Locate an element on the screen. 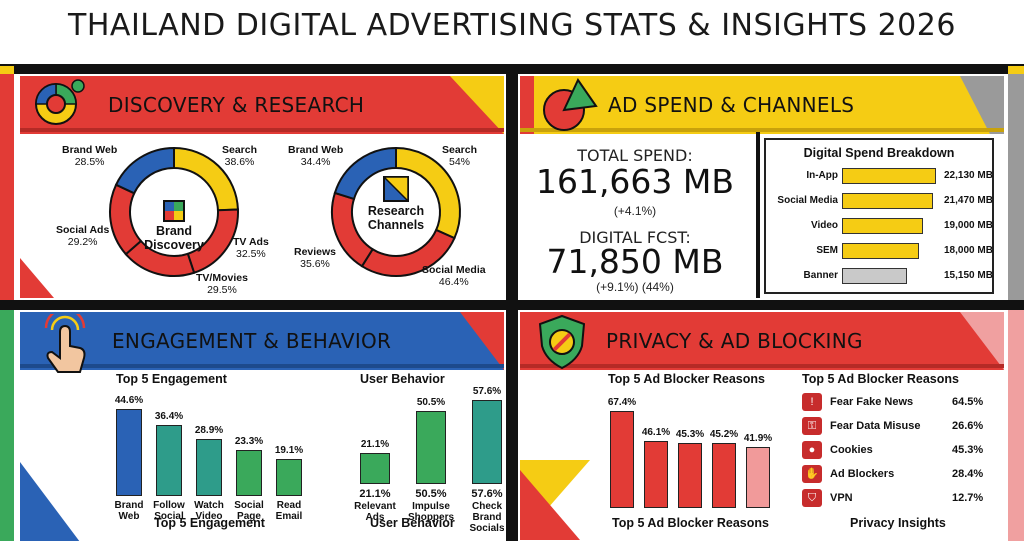  engagement-value-label: 44.6% is located at coordinates (129, 400).